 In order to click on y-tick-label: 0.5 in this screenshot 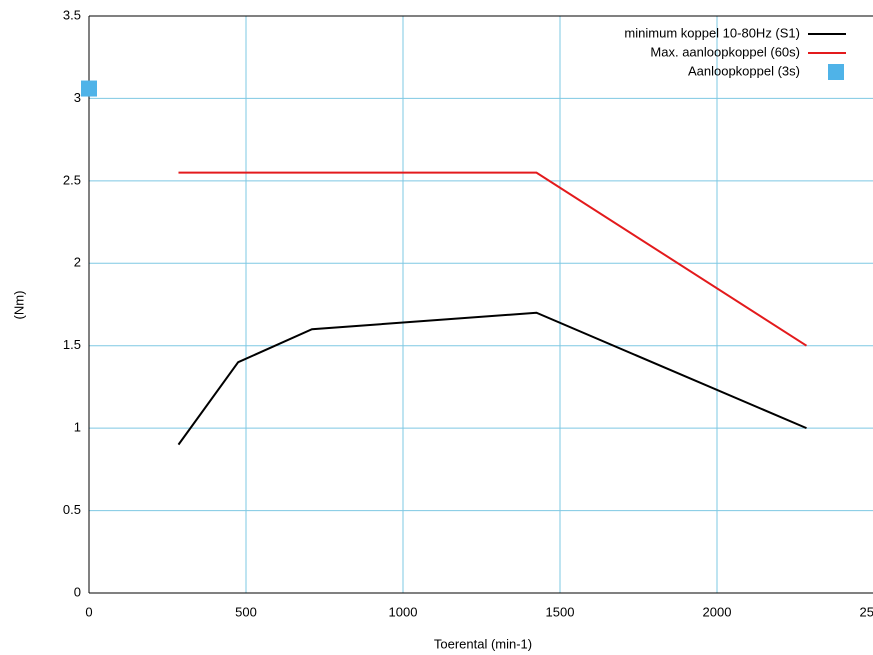, I will do `click(72, 509)`.